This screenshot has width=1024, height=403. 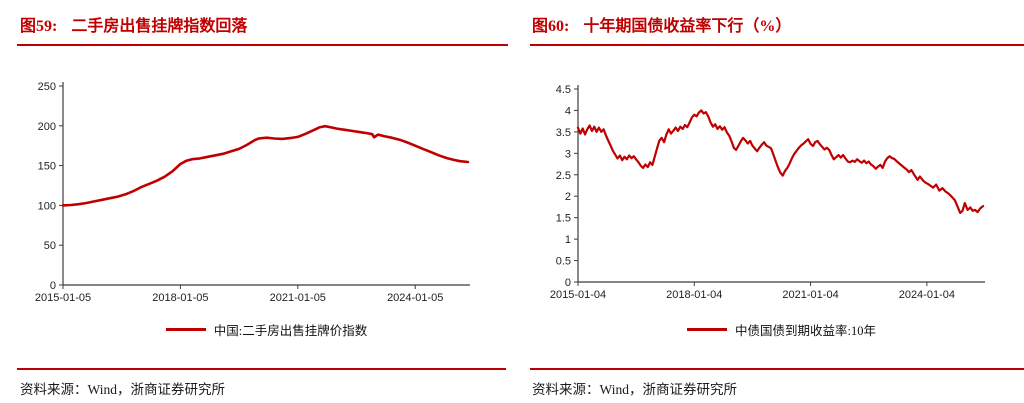 I want to click on y-tick-label: 4.5, so click(x=563, y=90).